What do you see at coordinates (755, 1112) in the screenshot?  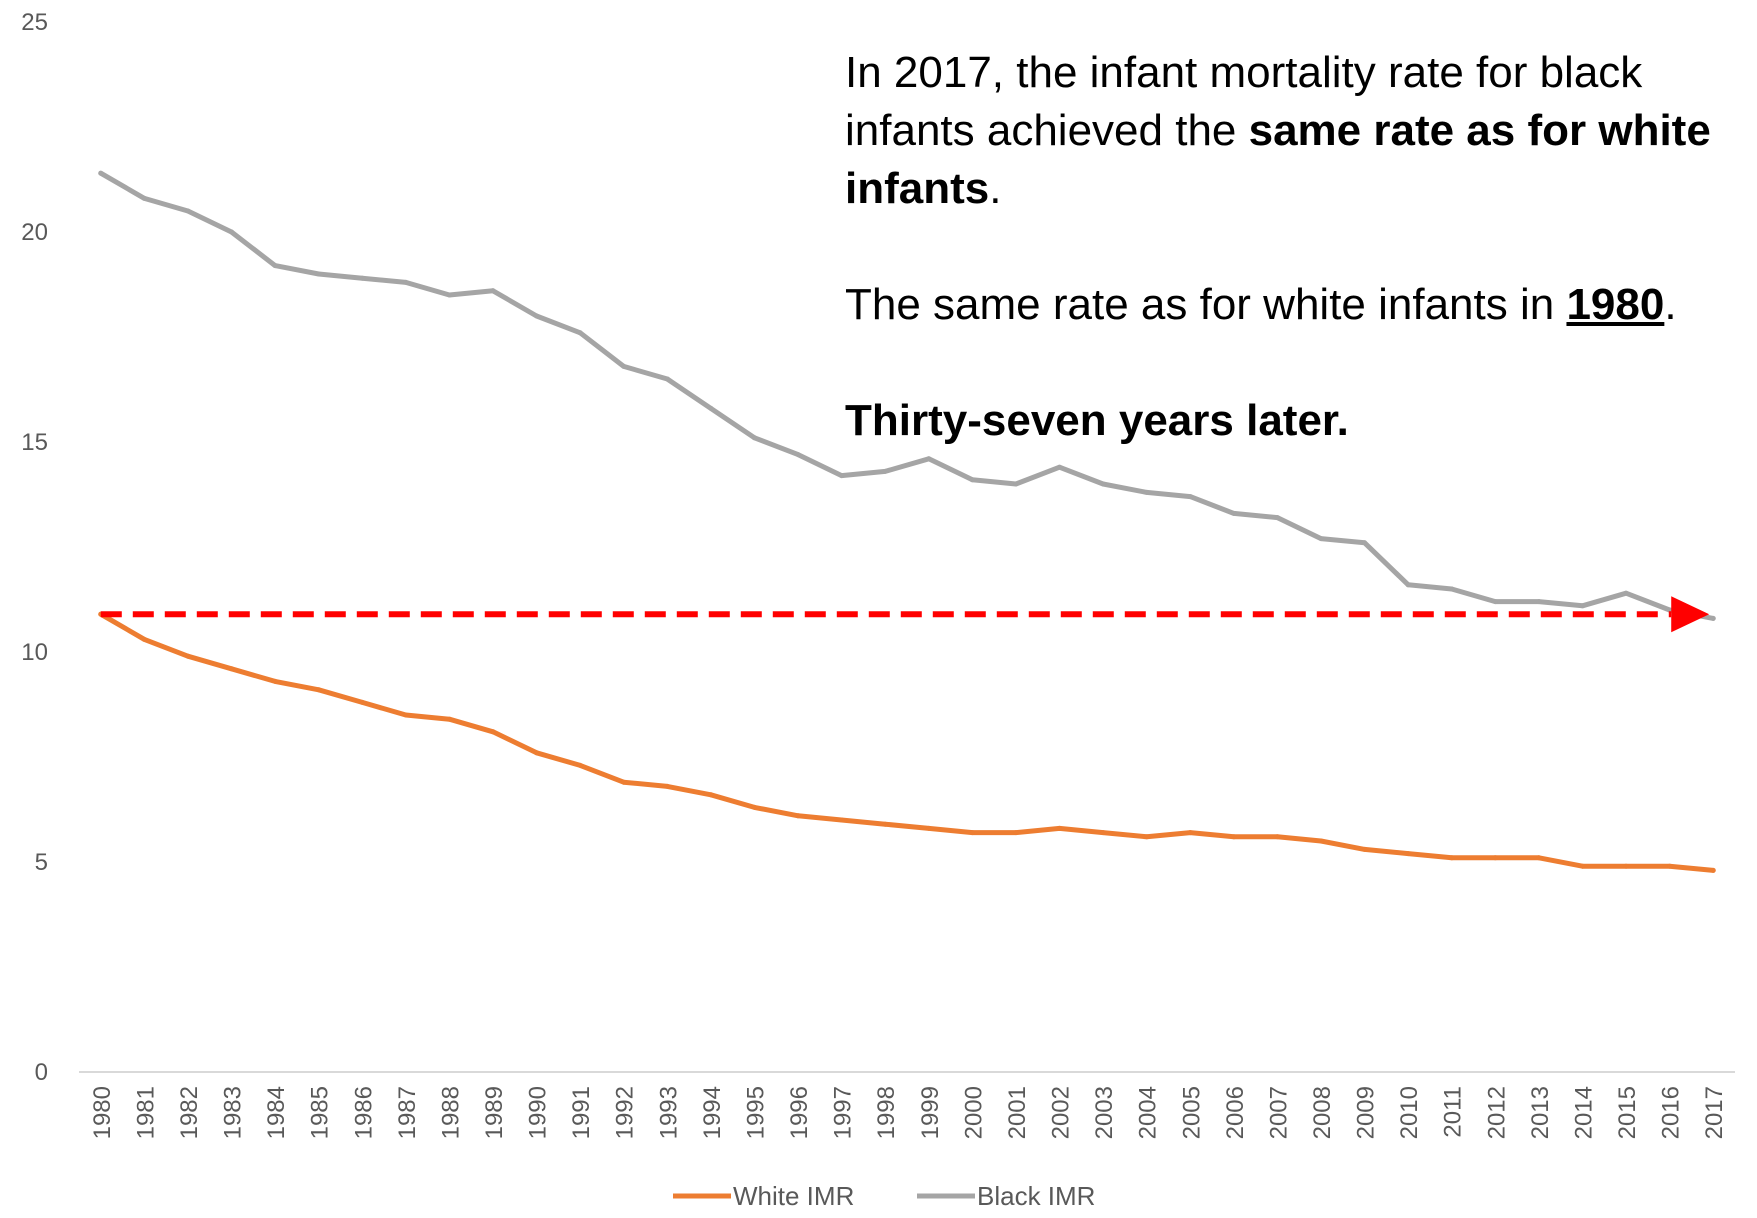 I see `x-tick-label: 1995` at bounding box center [755, 1112].